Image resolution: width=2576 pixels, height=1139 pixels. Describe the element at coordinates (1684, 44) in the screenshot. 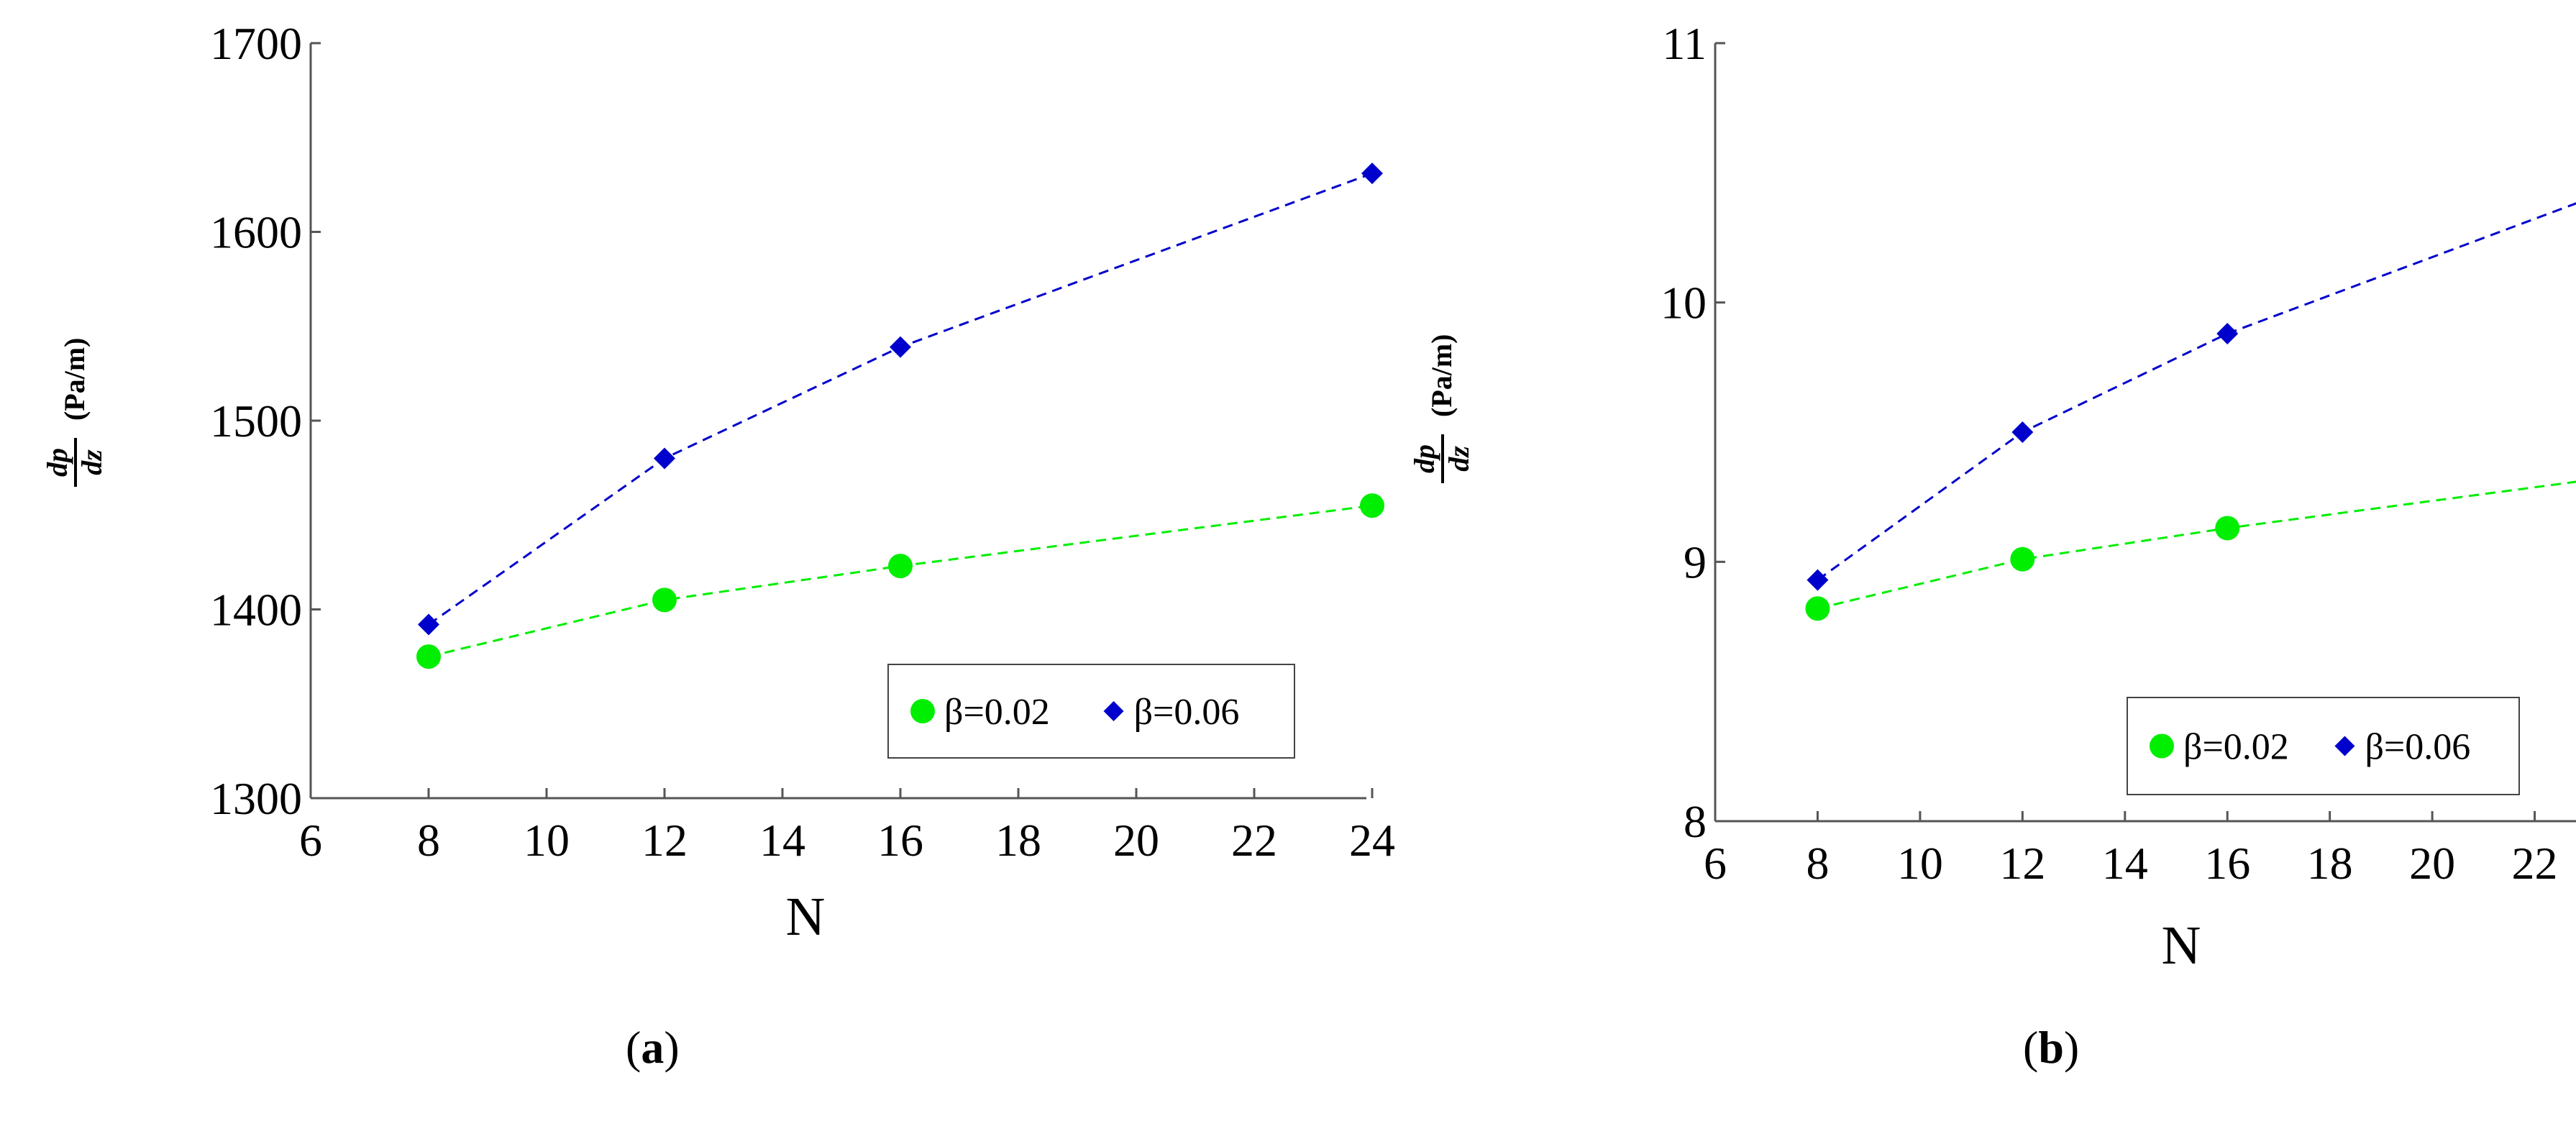

I see `y-tick-label: 11` at that location.